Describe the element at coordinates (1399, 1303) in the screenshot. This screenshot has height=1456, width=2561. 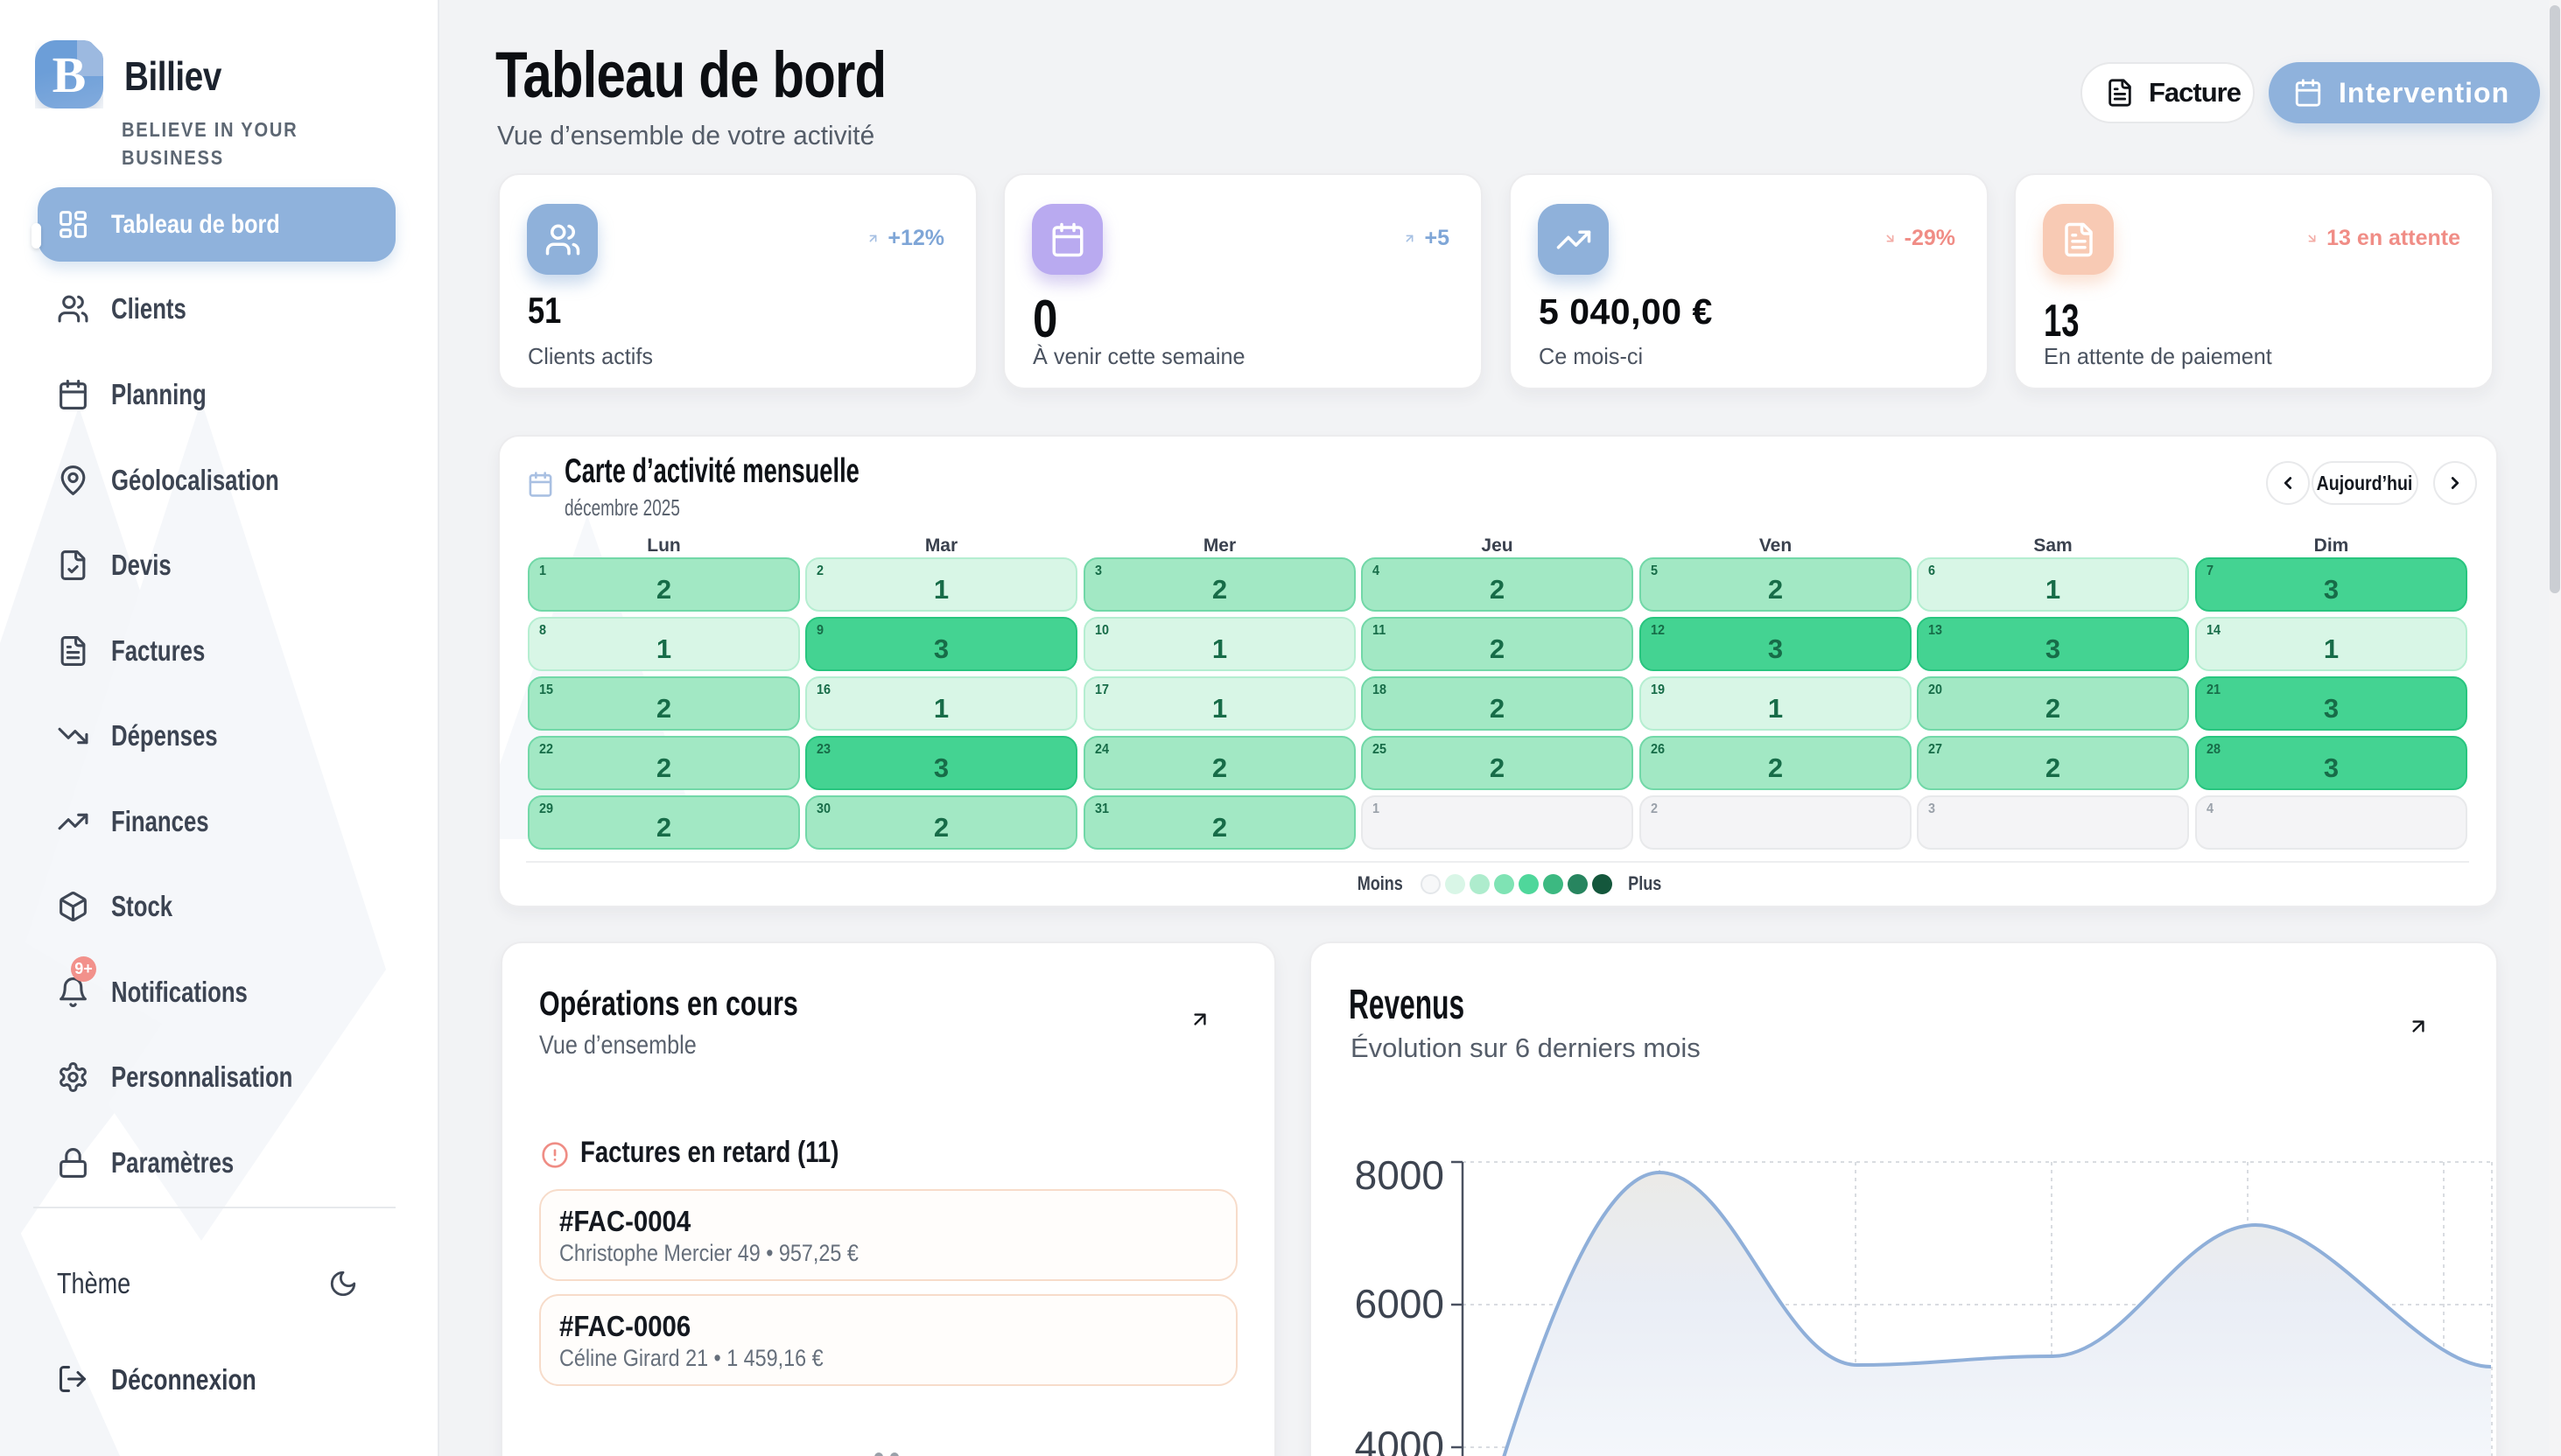
I see `svg-text: 6000` at that location.